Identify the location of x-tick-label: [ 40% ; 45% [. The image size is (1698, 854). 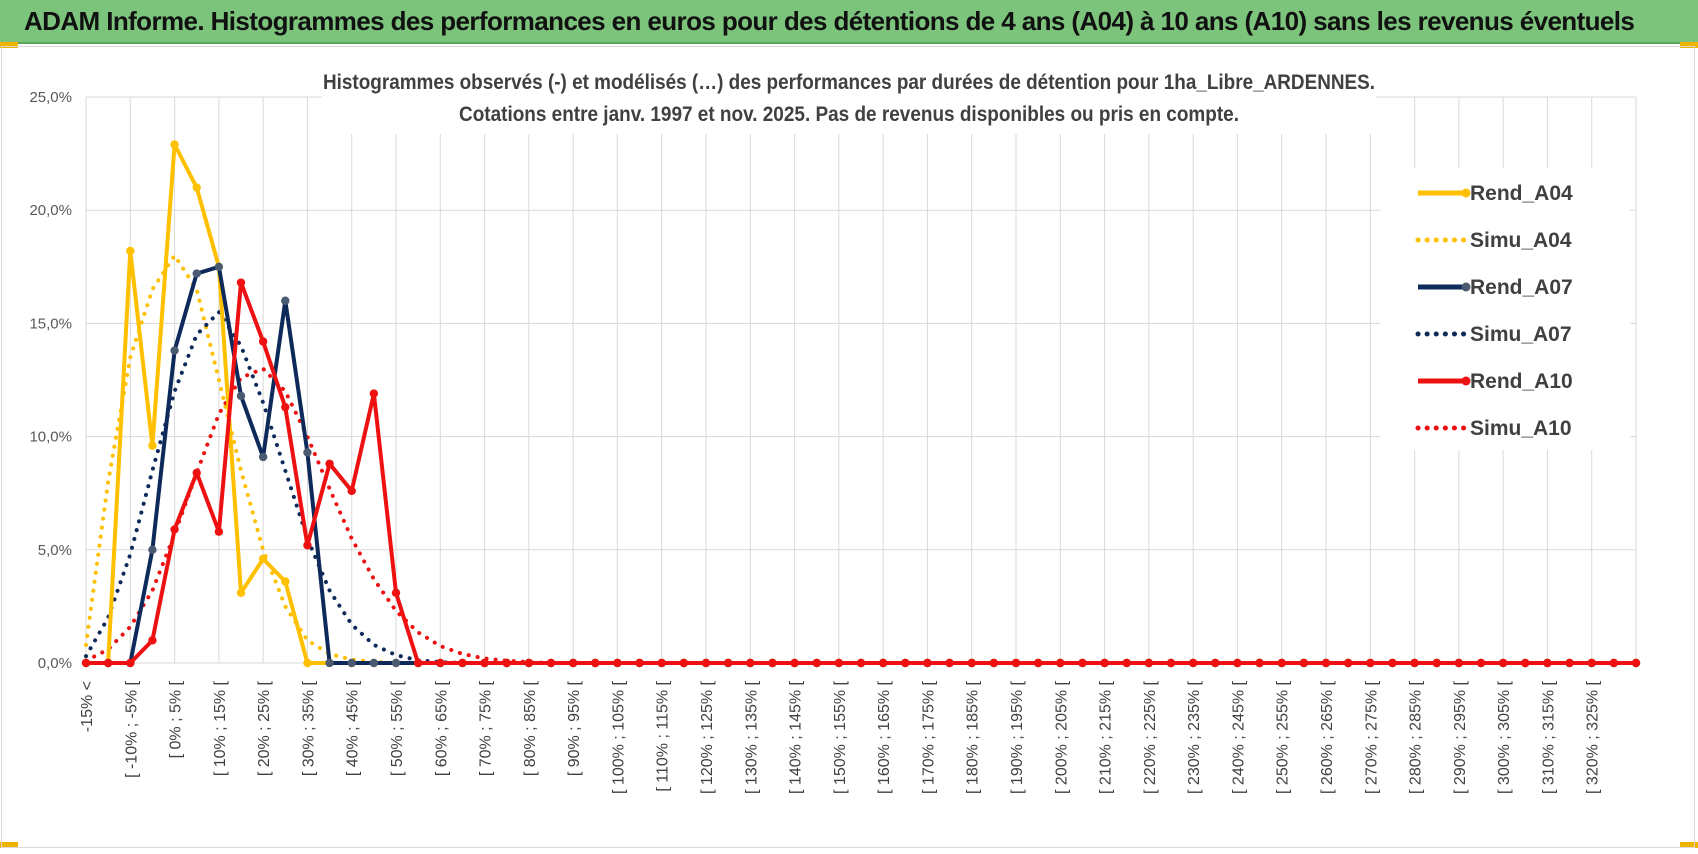
(353, 728).